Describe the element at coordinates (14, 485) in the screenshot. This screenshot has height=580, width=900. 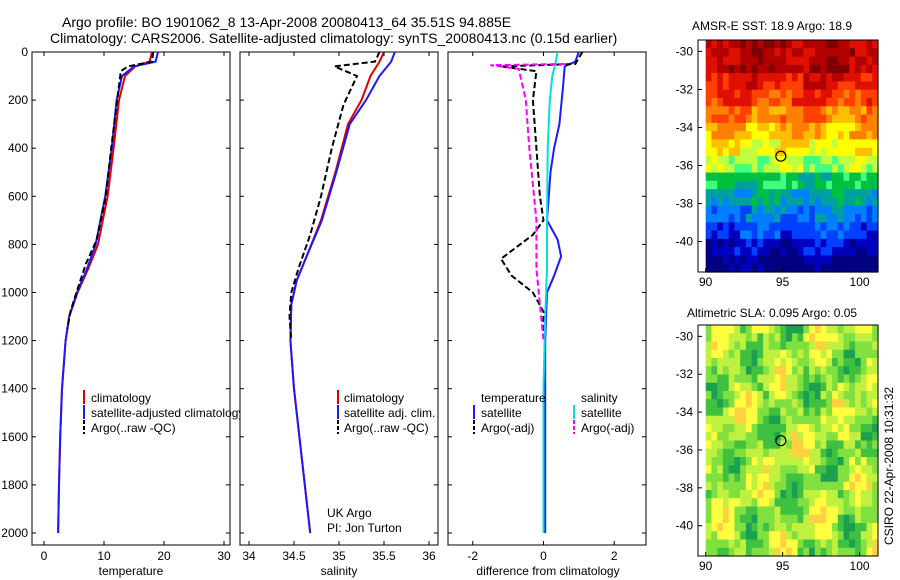
I see `ytick-label-9: 1800` at that location.